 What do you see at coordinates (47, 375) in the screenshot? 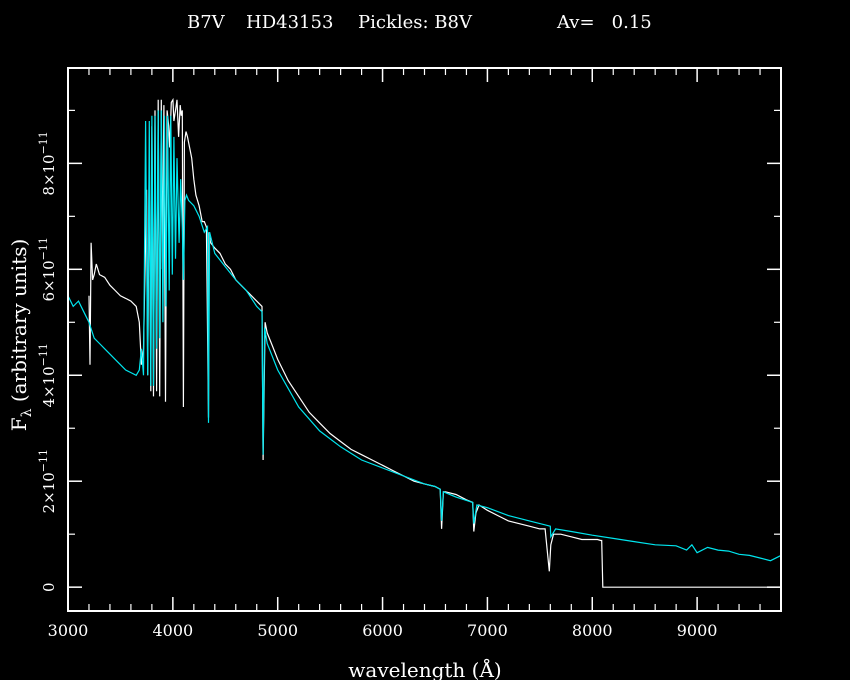
I see `y-tick-label: 4×10−11` at bounding box center [47, 375].